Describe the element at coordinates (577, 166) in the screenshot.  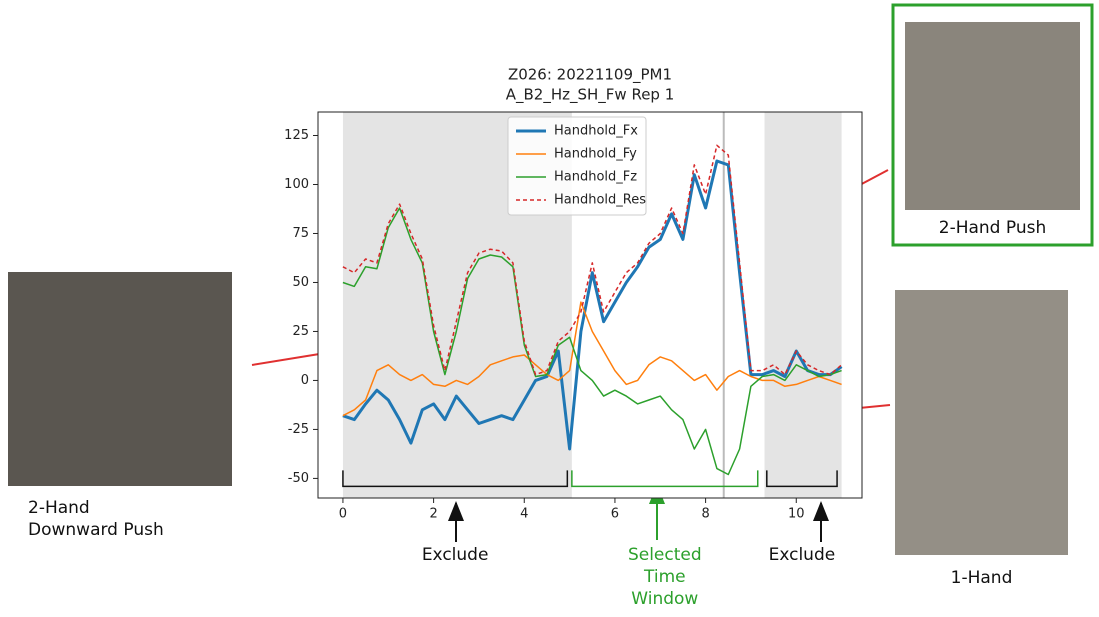
I see `legend-box` at that location.